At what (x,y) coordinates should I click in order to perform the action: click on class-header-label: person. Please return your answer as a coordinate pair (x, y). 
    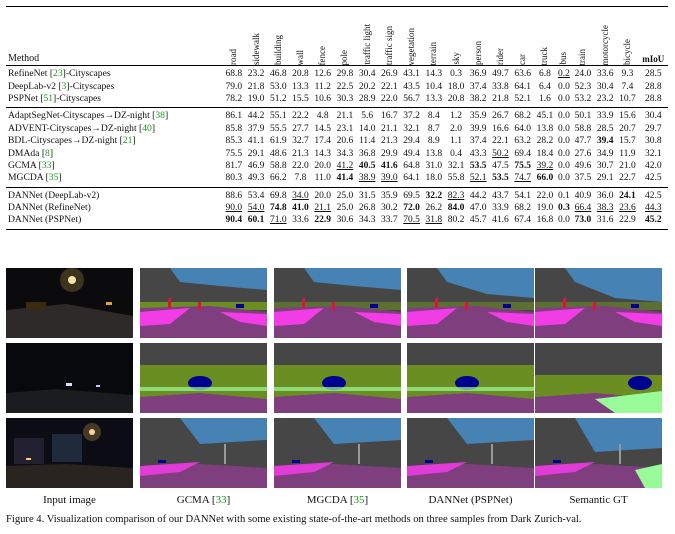
    Looking at the image, I should click on (477, 53).